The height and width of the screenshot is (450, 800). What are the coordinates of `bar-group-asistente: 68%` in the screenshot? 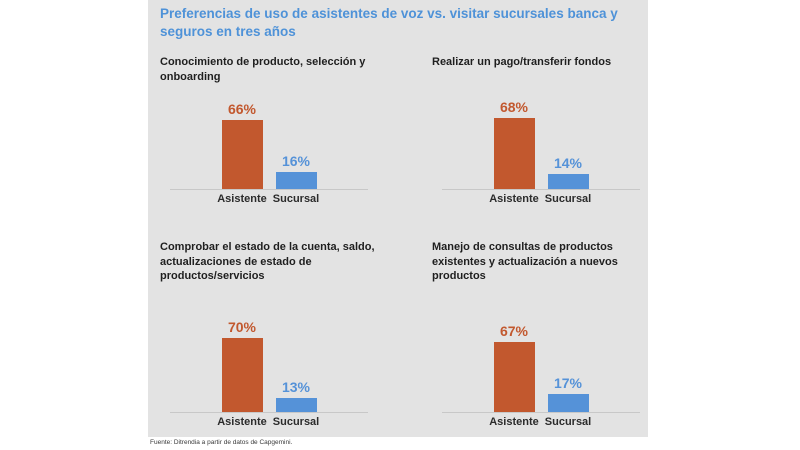 It's located at (514, 144).